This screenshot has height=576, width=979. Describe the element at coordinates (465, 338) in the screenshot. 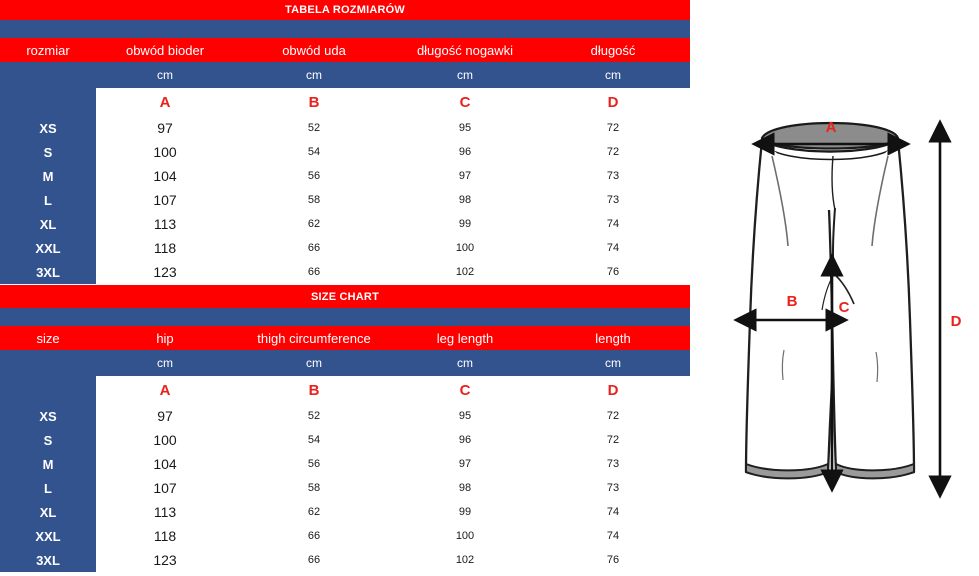

I see `header-leg-length-english: leg length` at that location.